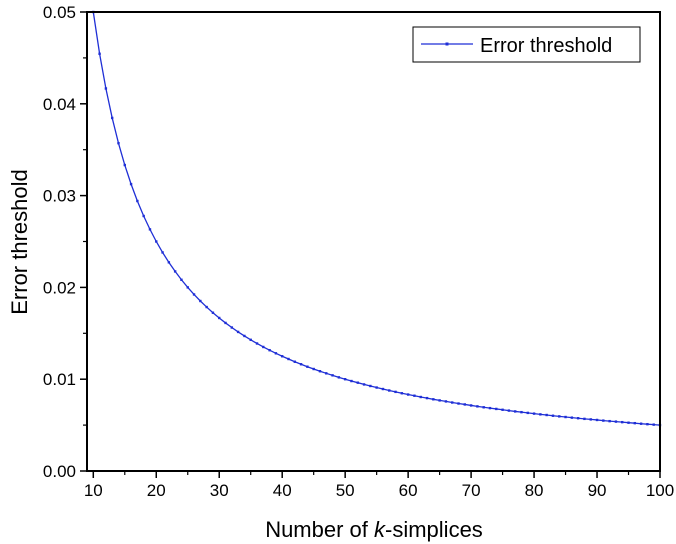  I want to click on x-tick-label: 10, so click(93, 490).